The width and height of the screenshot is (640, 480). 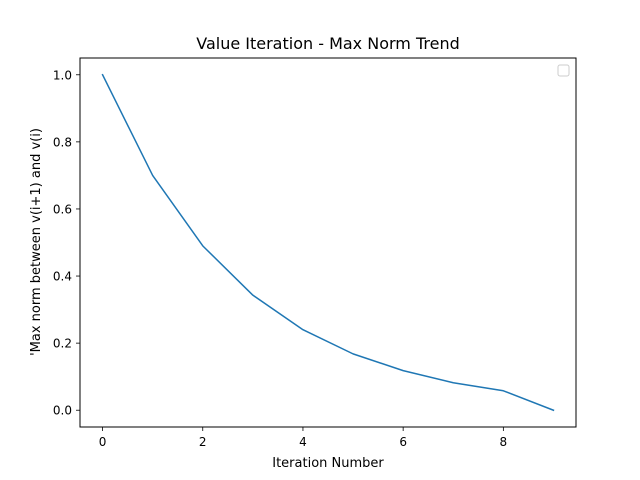 What do you see at coordinates (328, 43) in the screenshot?
I see `chart-title: Value Iteration - Max Norm Trend` at bounding box center [328, 43].